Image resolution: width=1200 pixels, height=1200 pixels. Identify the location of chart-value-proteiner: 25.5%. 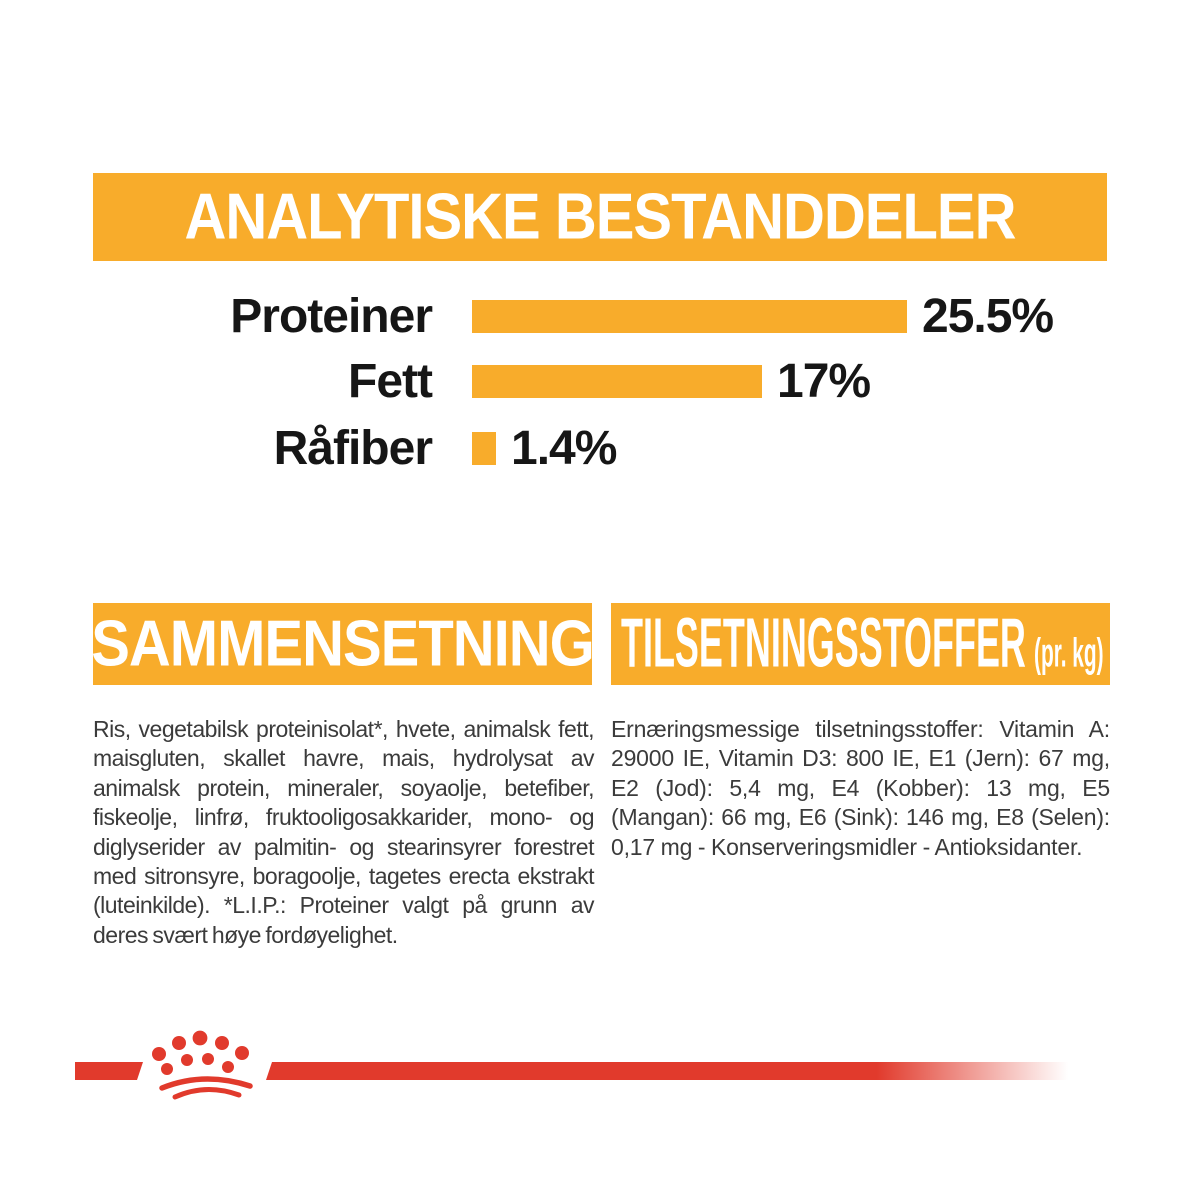
(988, 316).